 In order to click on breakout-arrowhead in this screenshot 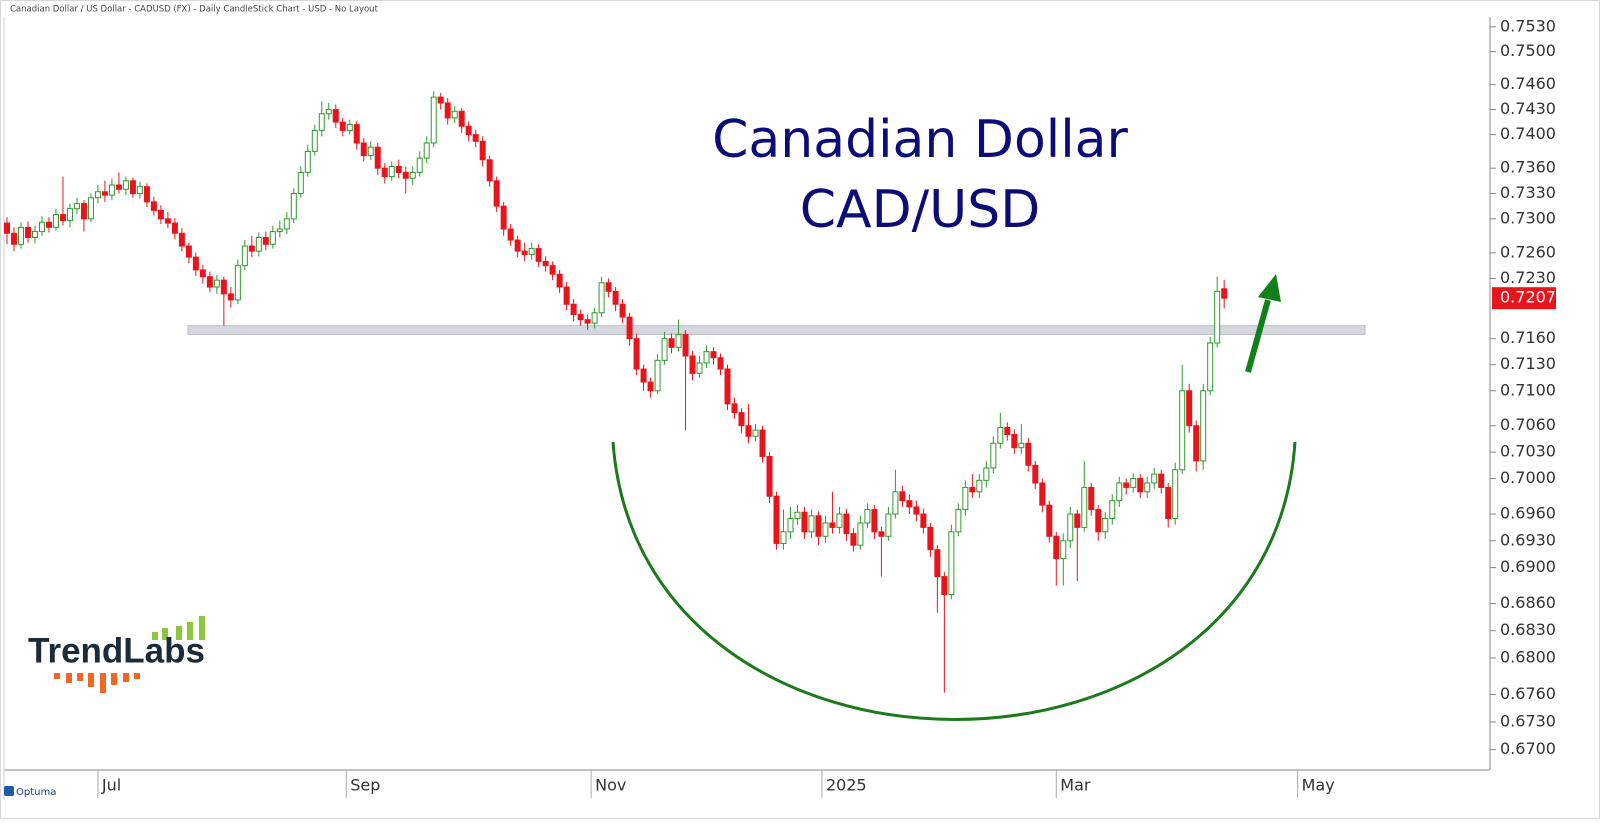, I will do `click(1269, 288)`.